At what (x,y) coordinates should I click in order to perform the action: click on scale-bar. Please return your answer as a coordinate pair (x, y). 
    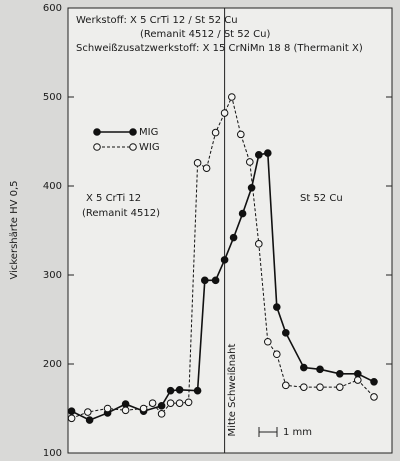
    Looking at the image, I should click on (268, 432).